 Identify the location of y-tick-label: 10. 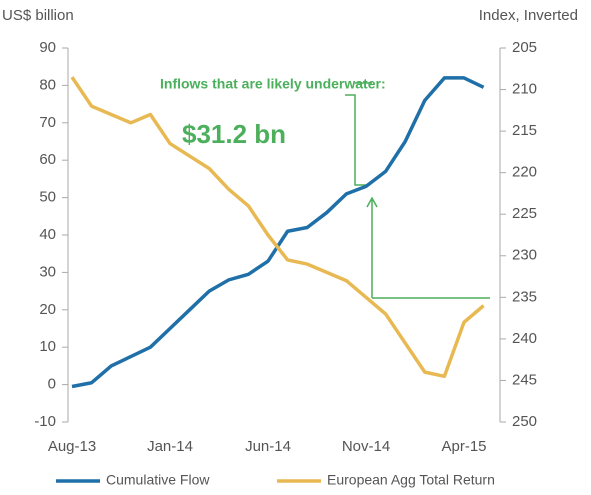
(47, 346).